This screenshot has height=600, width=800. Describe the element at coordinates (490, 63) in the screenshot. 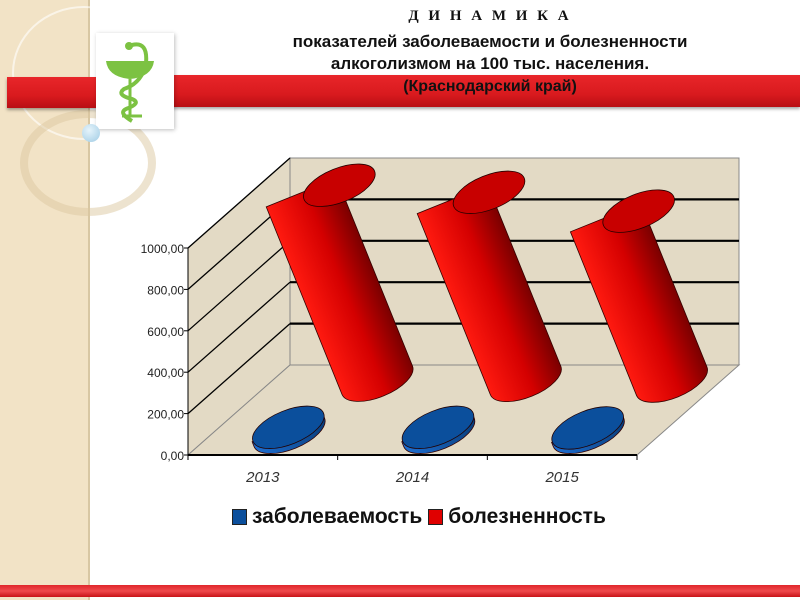

I see `title-line-3: алкоголизмом на 100 тыс. населения.` at that location.